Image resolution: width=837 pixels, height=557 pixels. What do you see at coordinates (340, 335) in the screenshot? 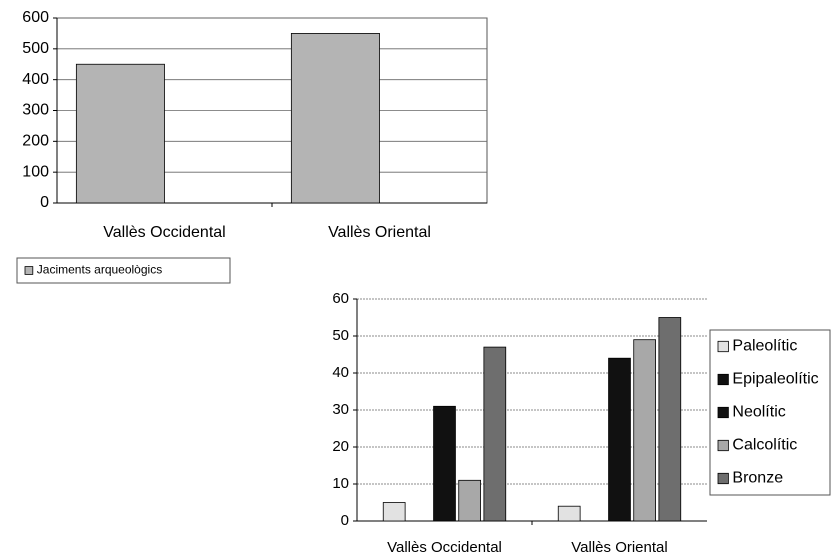
I see `y-tick-label: 50` at bounding box center [340, 335].